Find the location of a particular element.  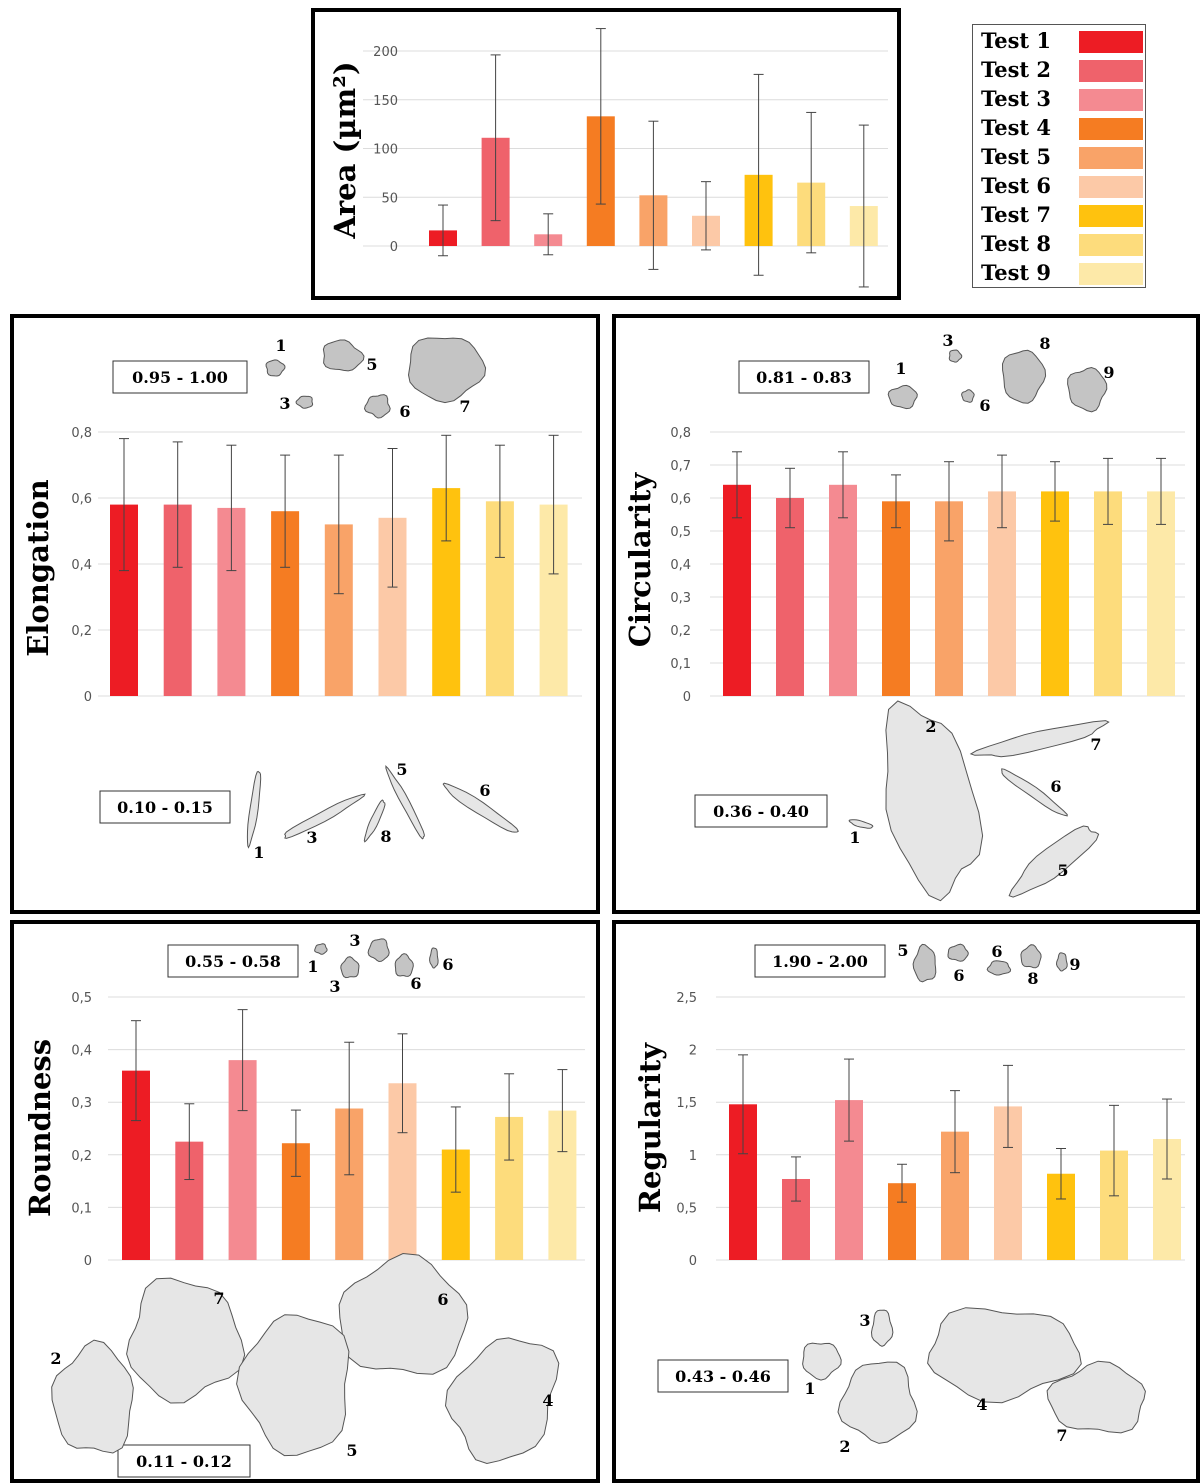

legend-label: Test 1 is located at coordinates (1016, 40).